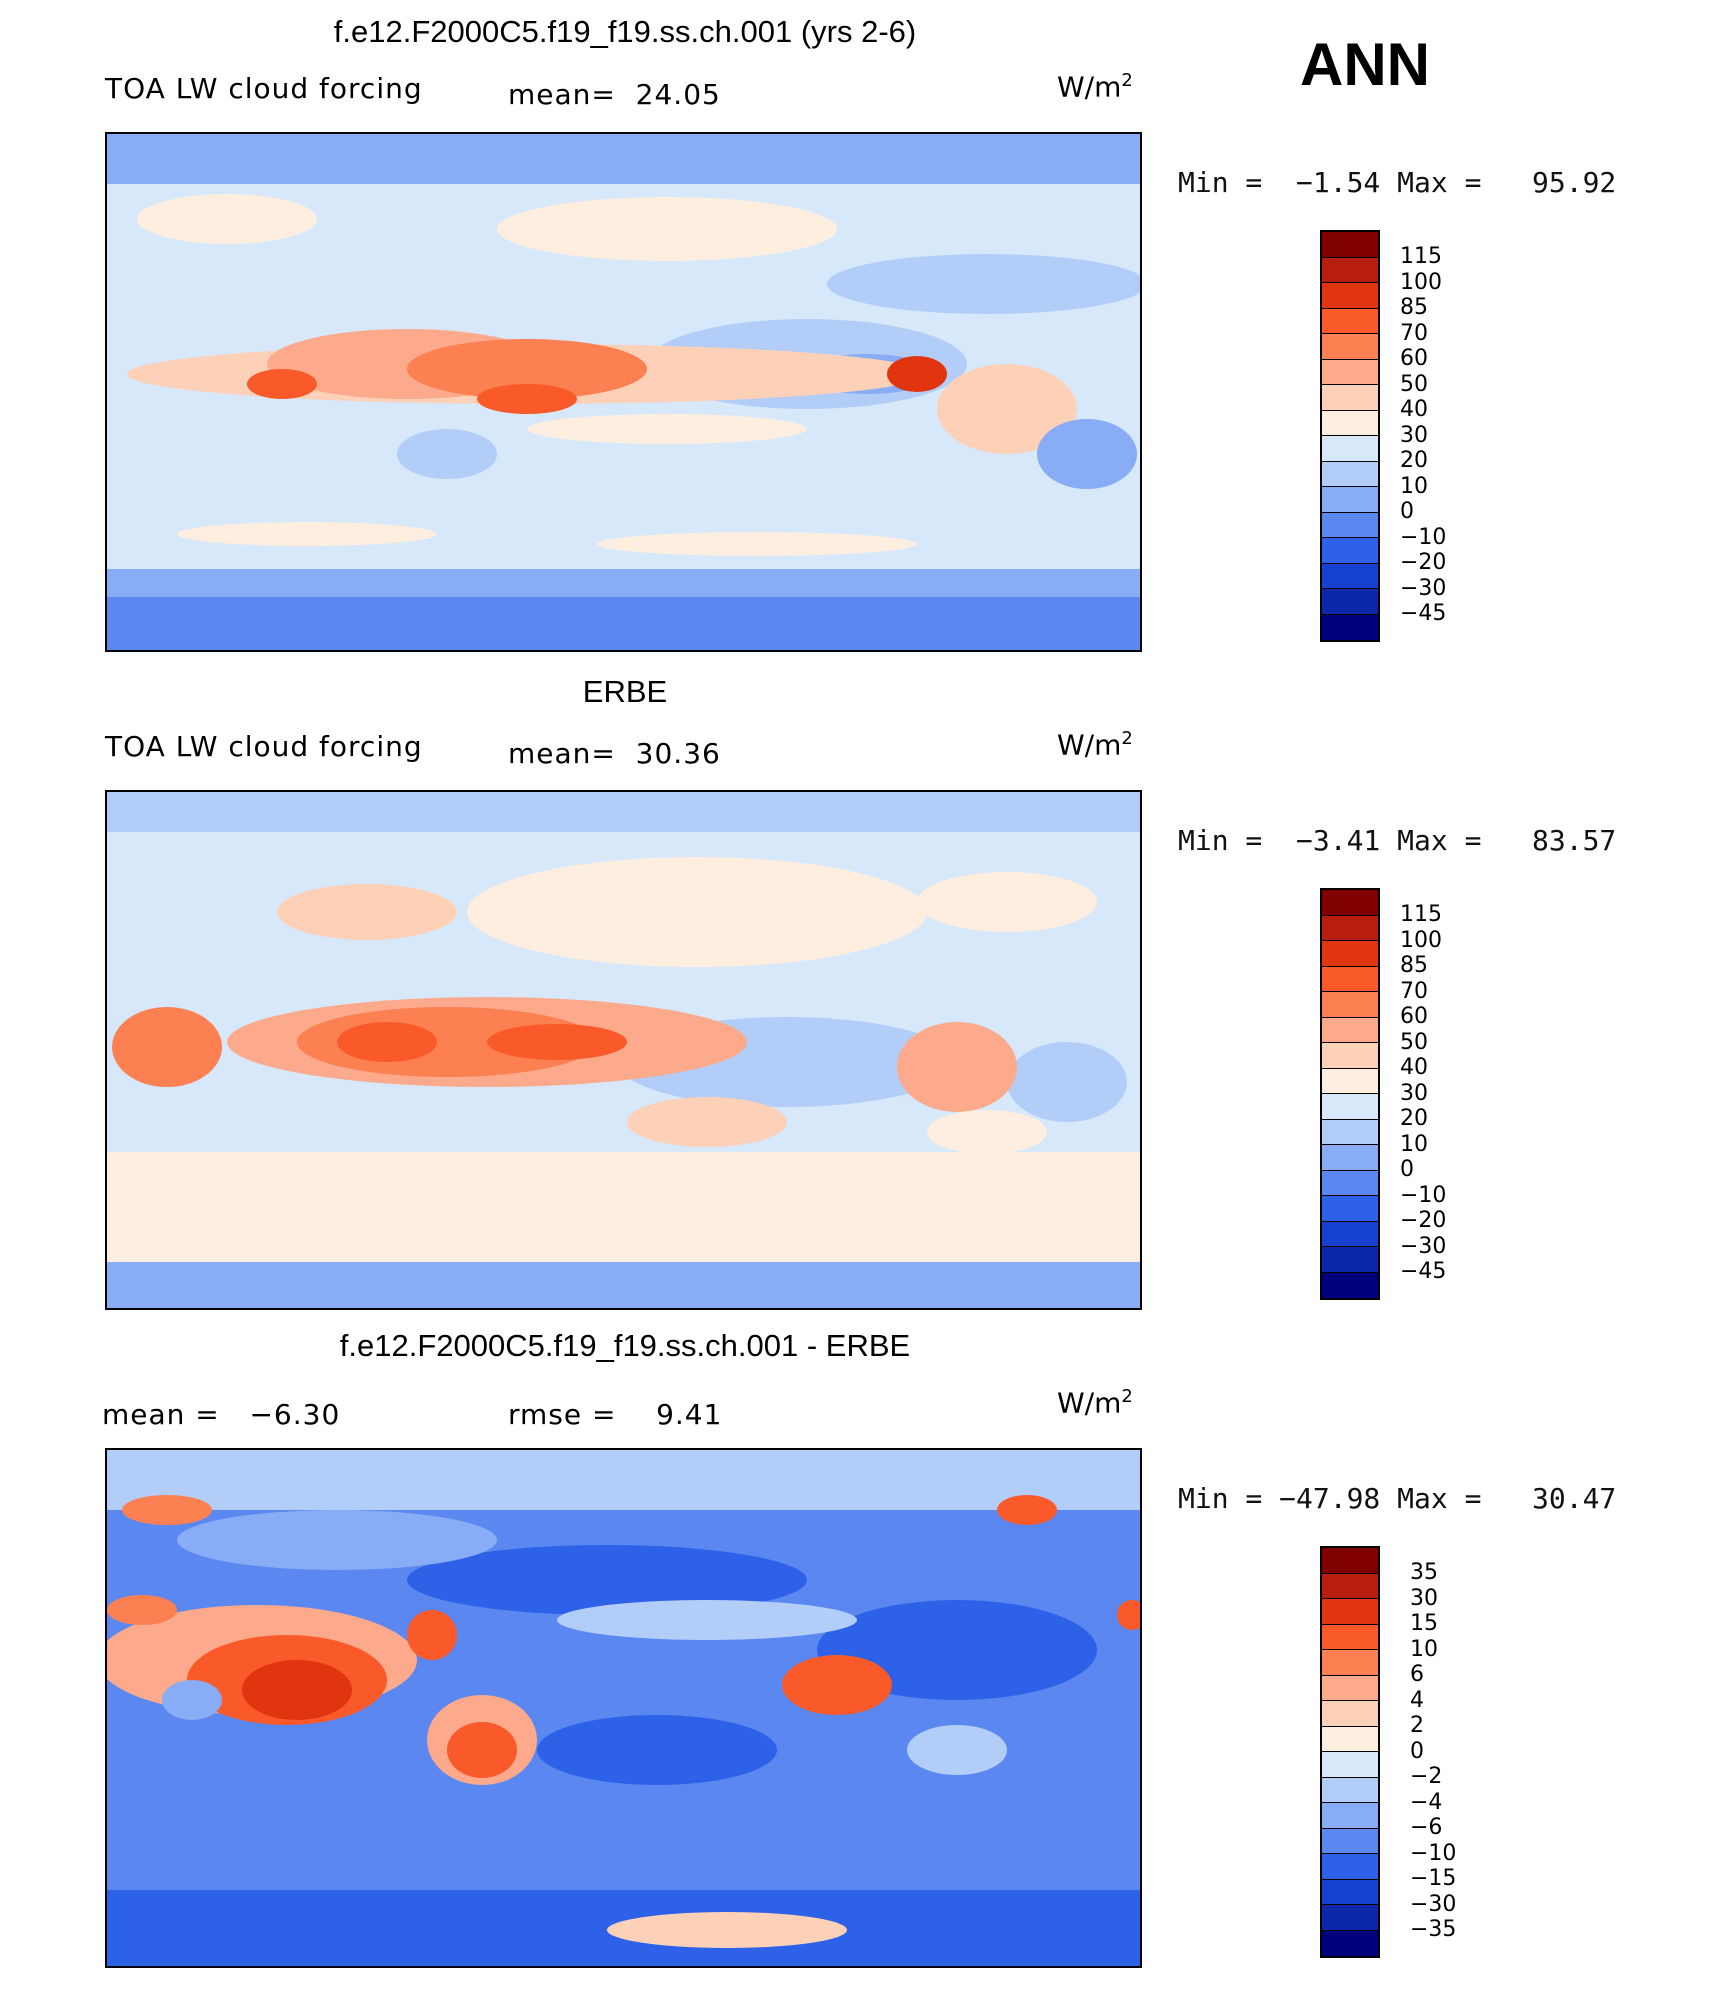  Describe the element at coordinates (1397, 1498) in the screenshot. I see `panel-3-minmax: Min = −47.98 Max = 30.47` at that location.